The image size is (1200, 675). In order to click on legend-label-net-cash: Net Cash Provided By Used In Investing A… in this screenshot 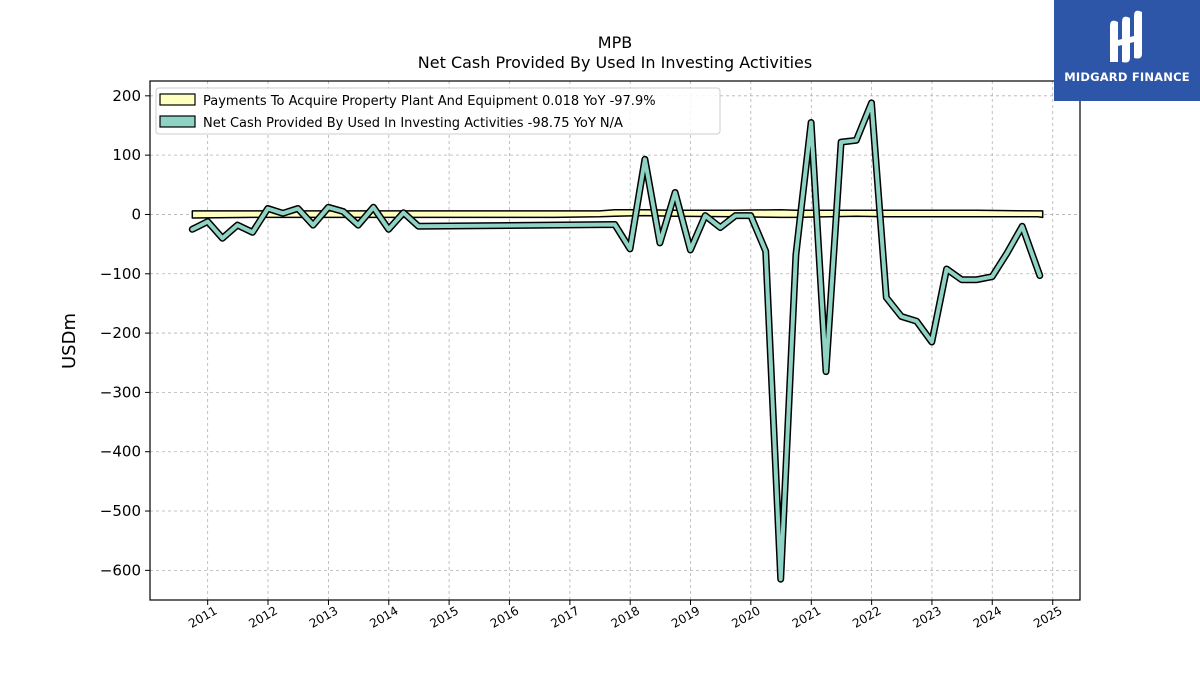, I will do `click(413, 123)`.